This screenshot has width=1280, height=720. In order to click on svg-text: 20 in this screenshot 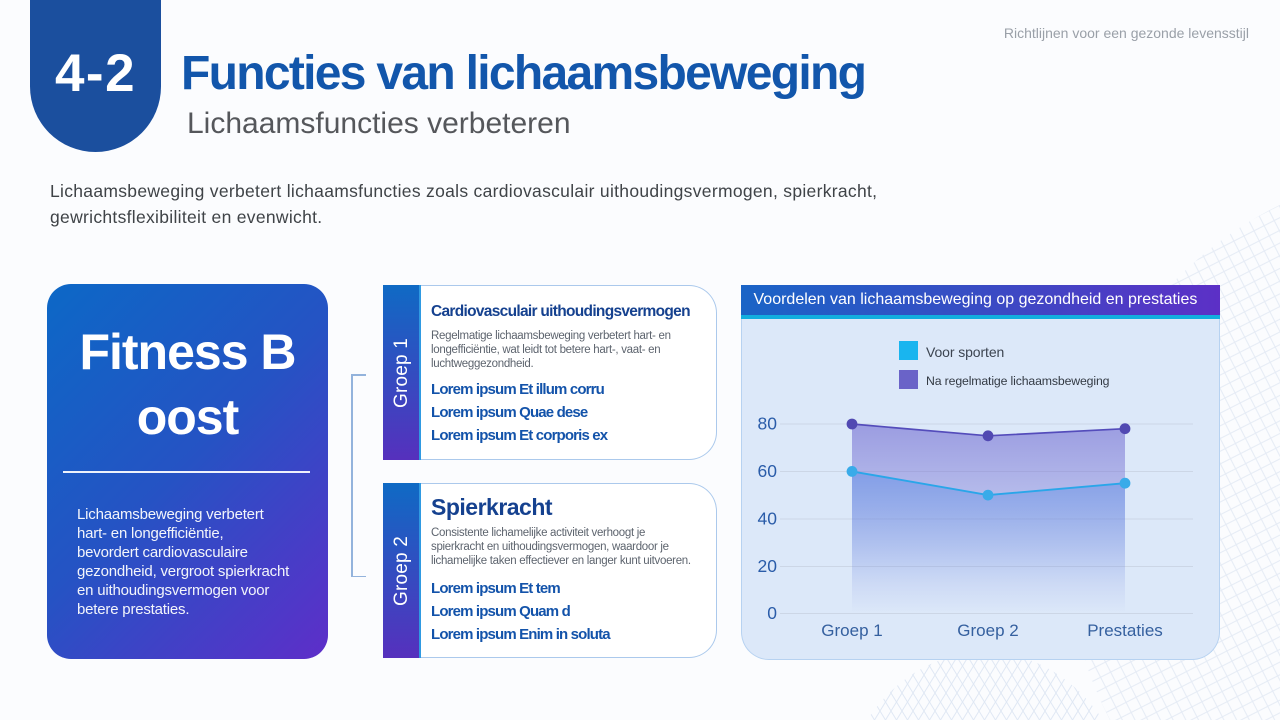, I will do `click(767, 566)`.